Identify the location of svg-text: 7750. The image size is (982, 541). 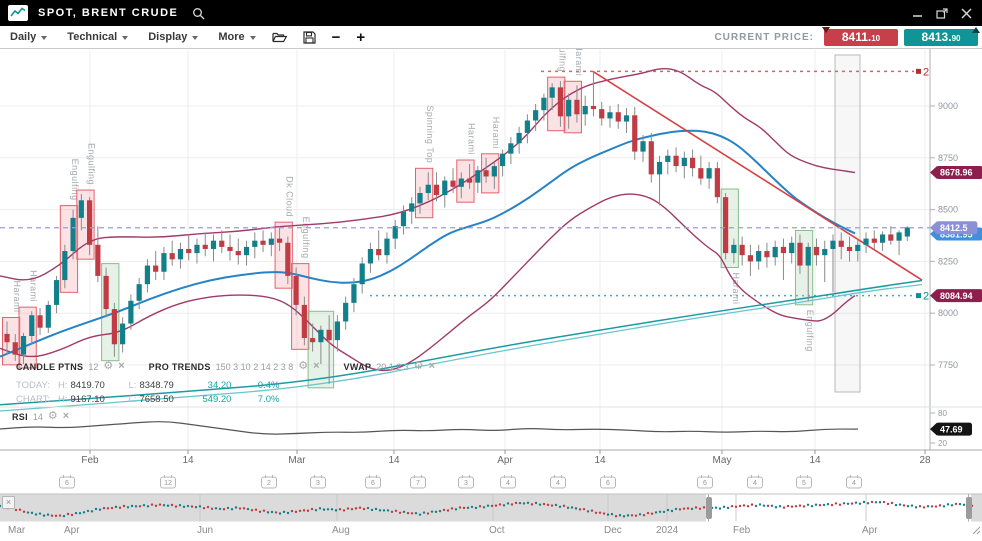
(948, 365).